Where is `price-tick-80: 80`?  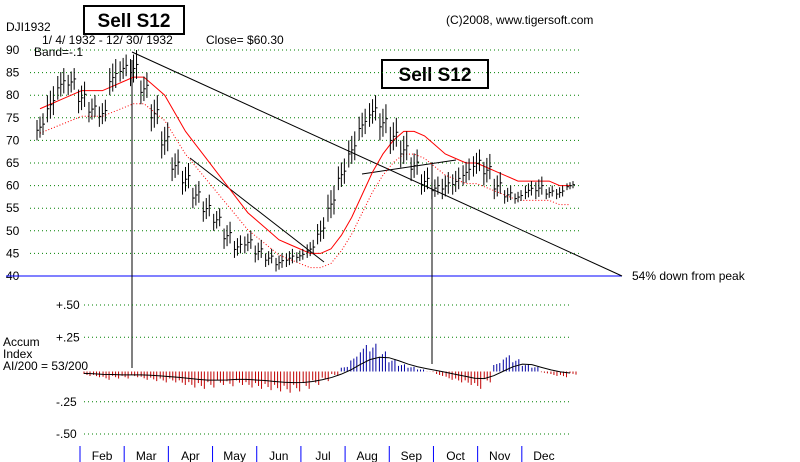
price-tick-80: 80 is located at coordinates (13, 95).